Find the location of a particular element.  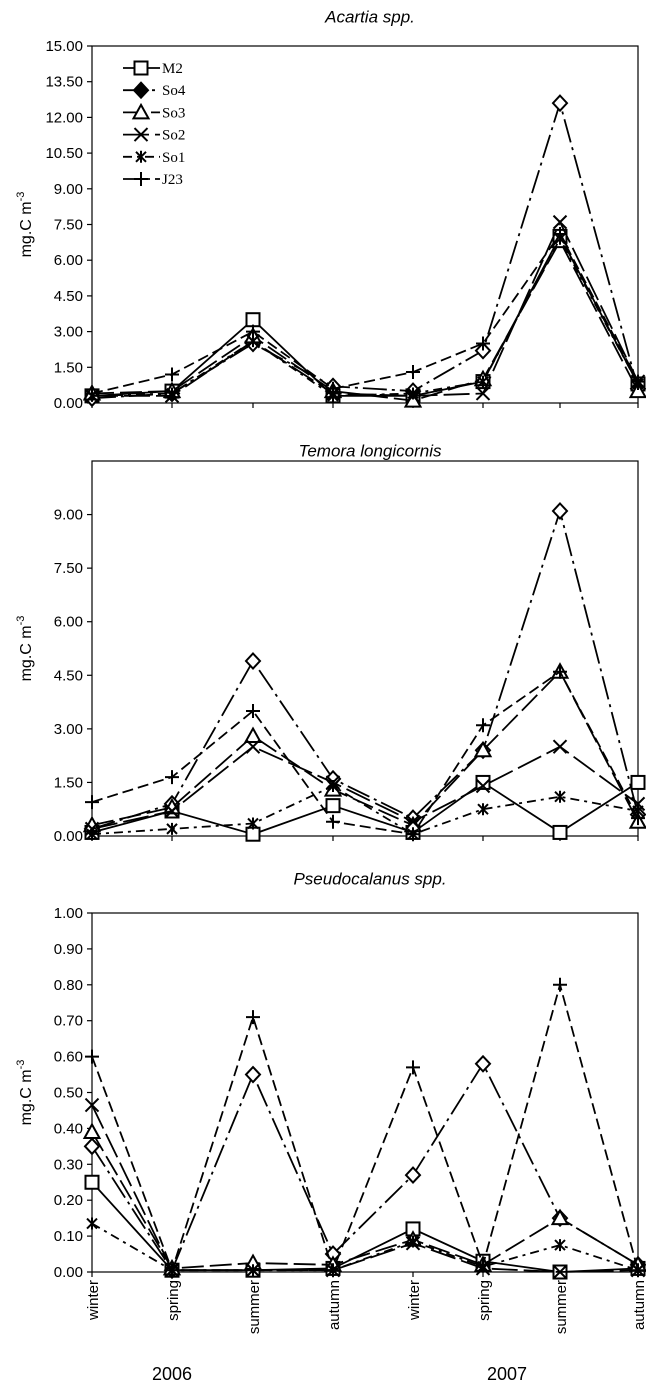

series-so2 is located at coordinates (365, 1188).